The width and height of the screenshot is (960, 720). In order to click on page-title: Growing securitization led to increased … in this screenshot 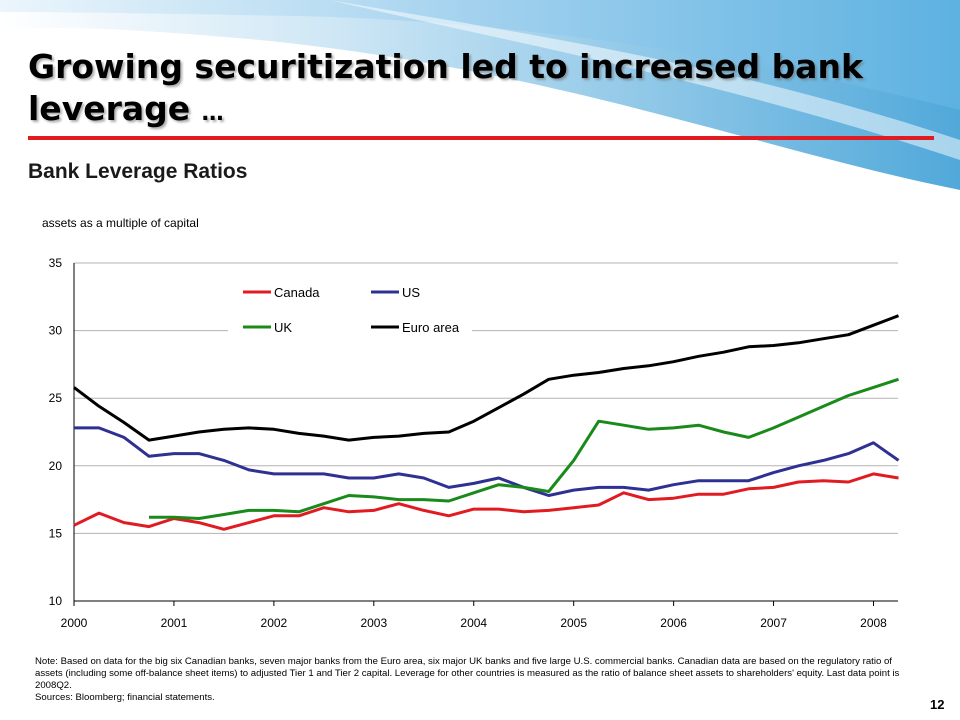, I will do `click(468, 90)`.